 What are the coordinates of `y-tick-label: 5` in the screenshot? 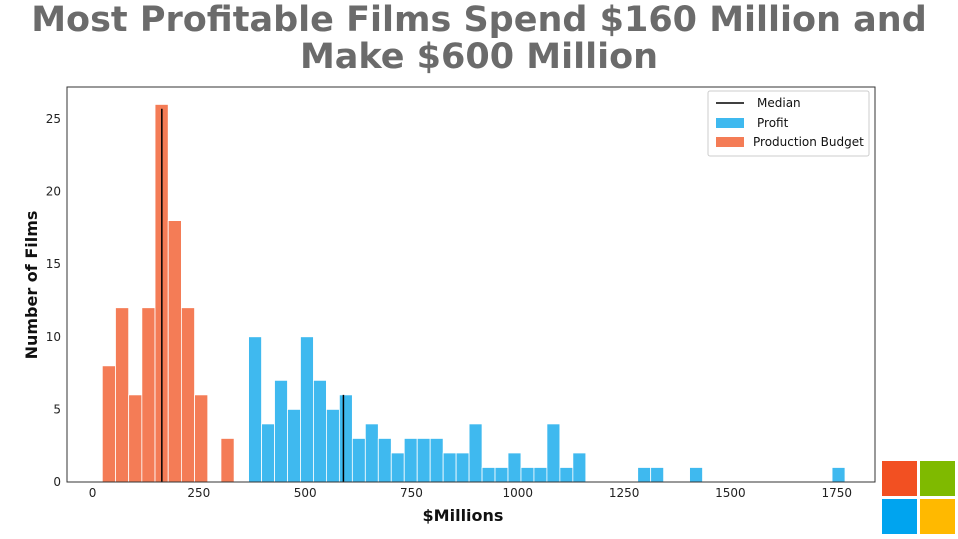 It's located at (57, 409).